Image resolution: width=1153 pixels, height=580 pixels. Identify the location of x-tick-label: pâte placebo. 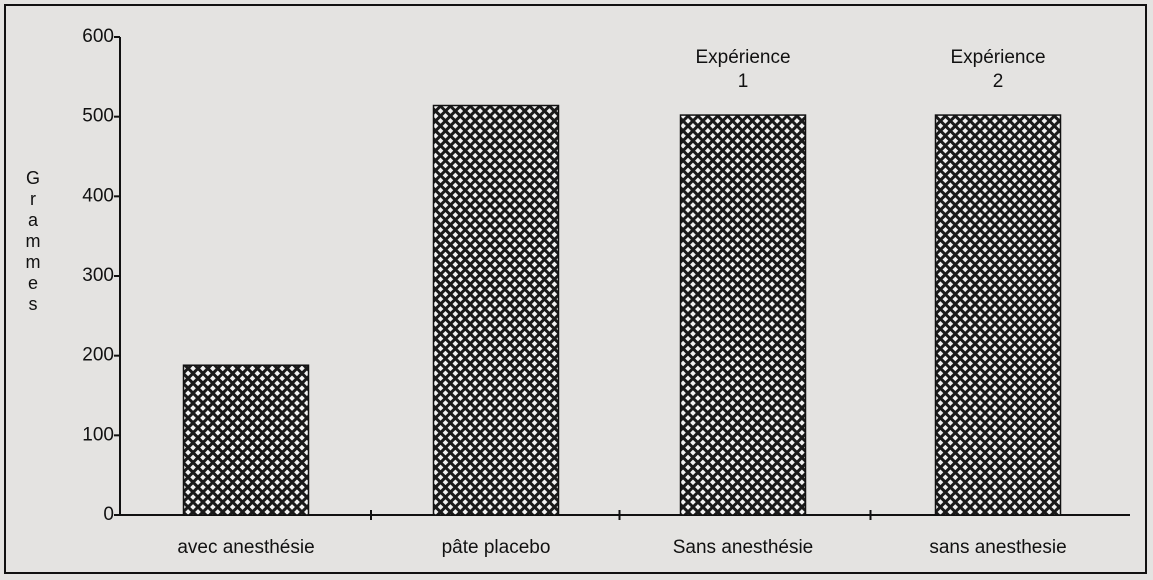
(496, 547).